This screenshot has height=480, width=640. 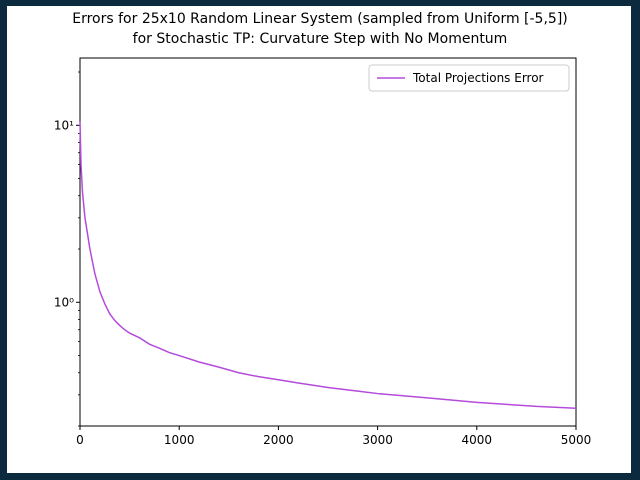 What do you see at coordinates (80, 440) in the screenshot?
I see `x-tick-label-0: 0` at bounding box center [80, 440].